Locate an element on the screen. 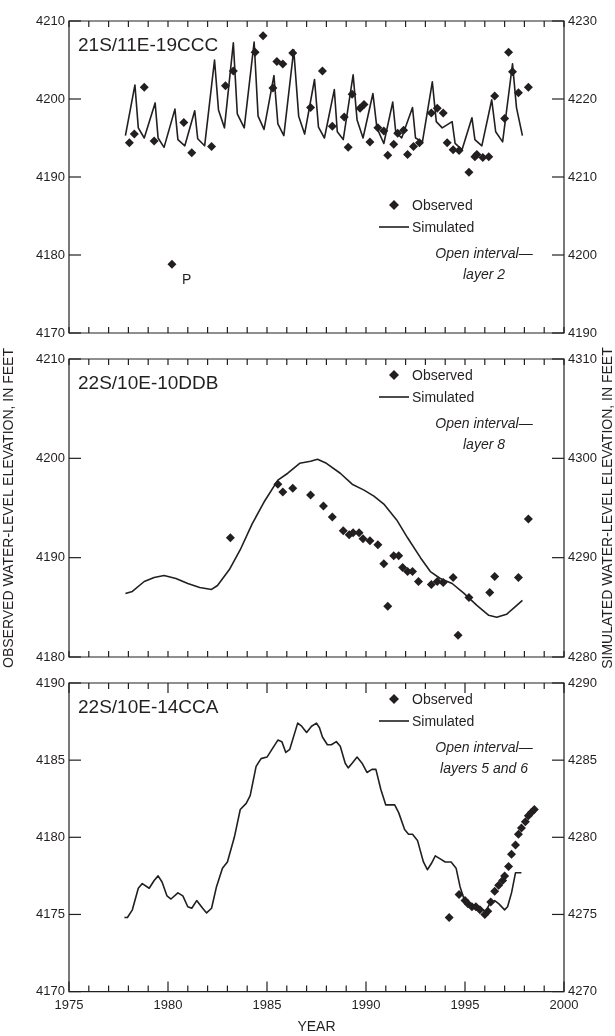 The image size is (615, 1036). y2-tick-label: 4270 is located at coordinates (582, 991).